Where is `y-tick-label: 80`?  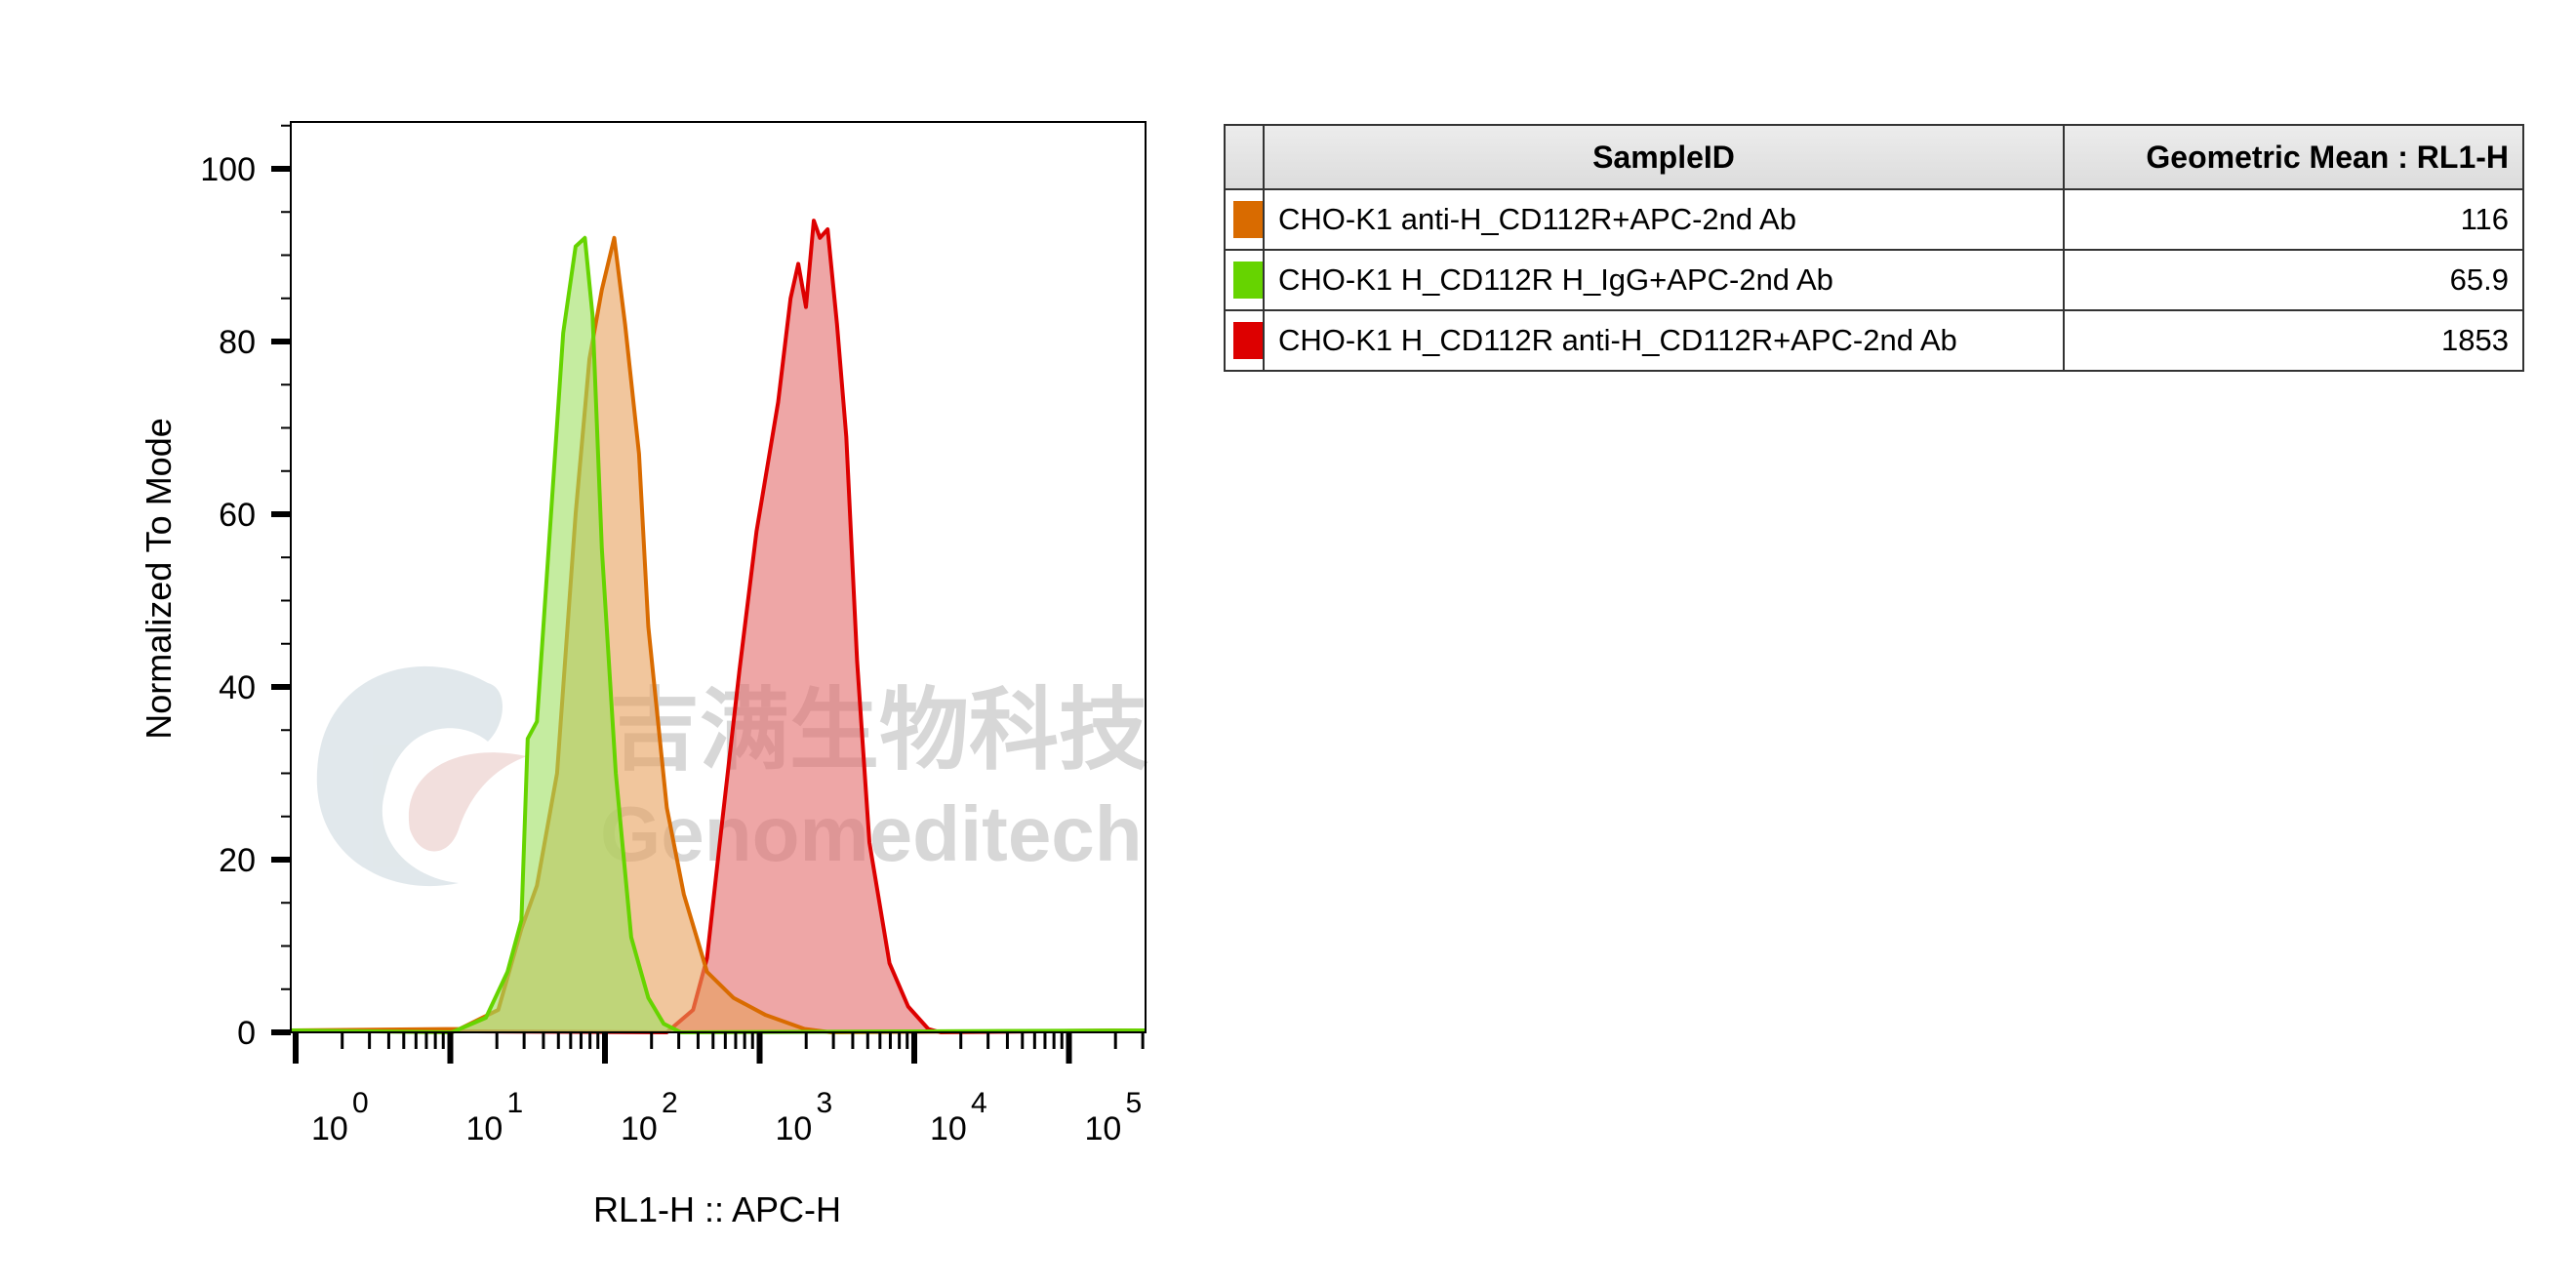
y-tick-label: 80 is located at coordinates (237, 342).